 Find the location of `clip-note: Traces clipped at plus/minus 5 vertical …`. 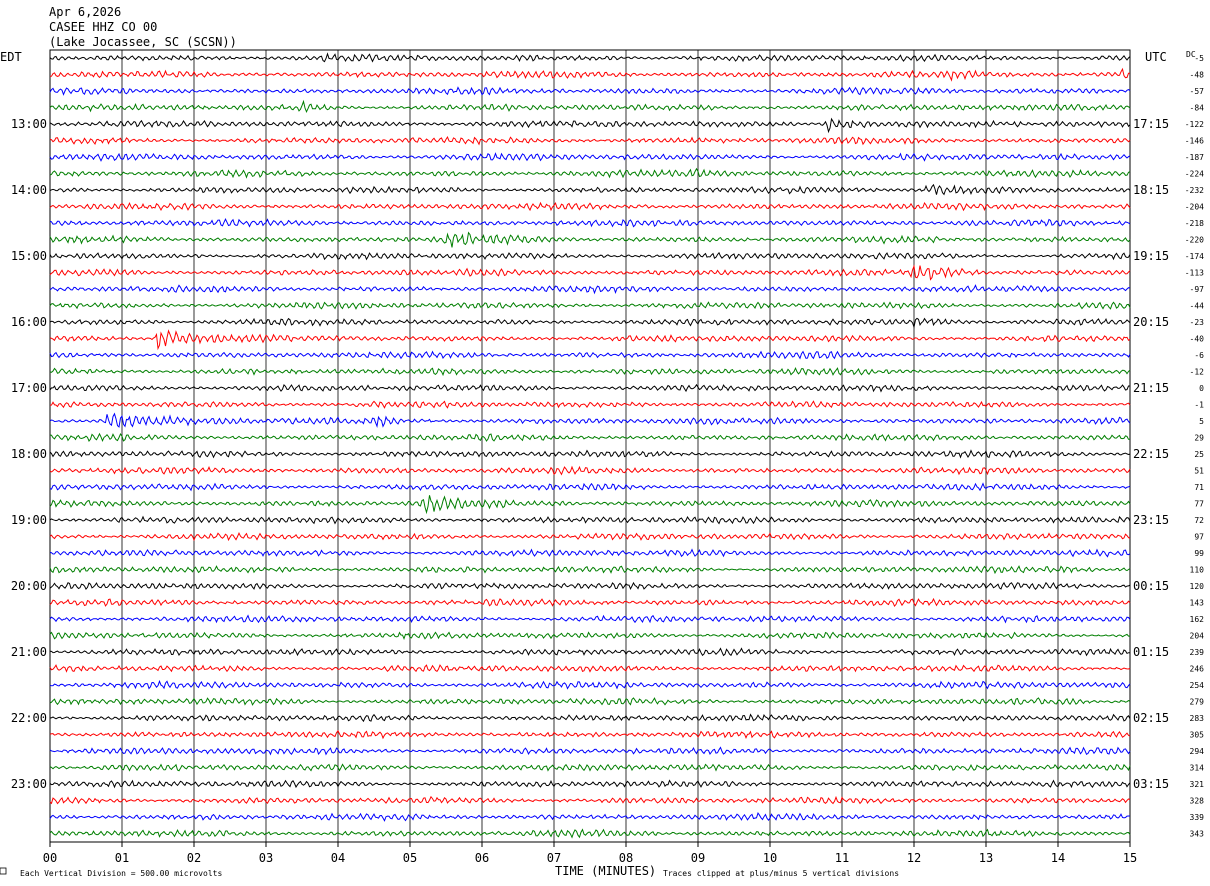

clip-note: Traces clipped at plus/minus 5 vertical … is located at coordinates (781, 873).